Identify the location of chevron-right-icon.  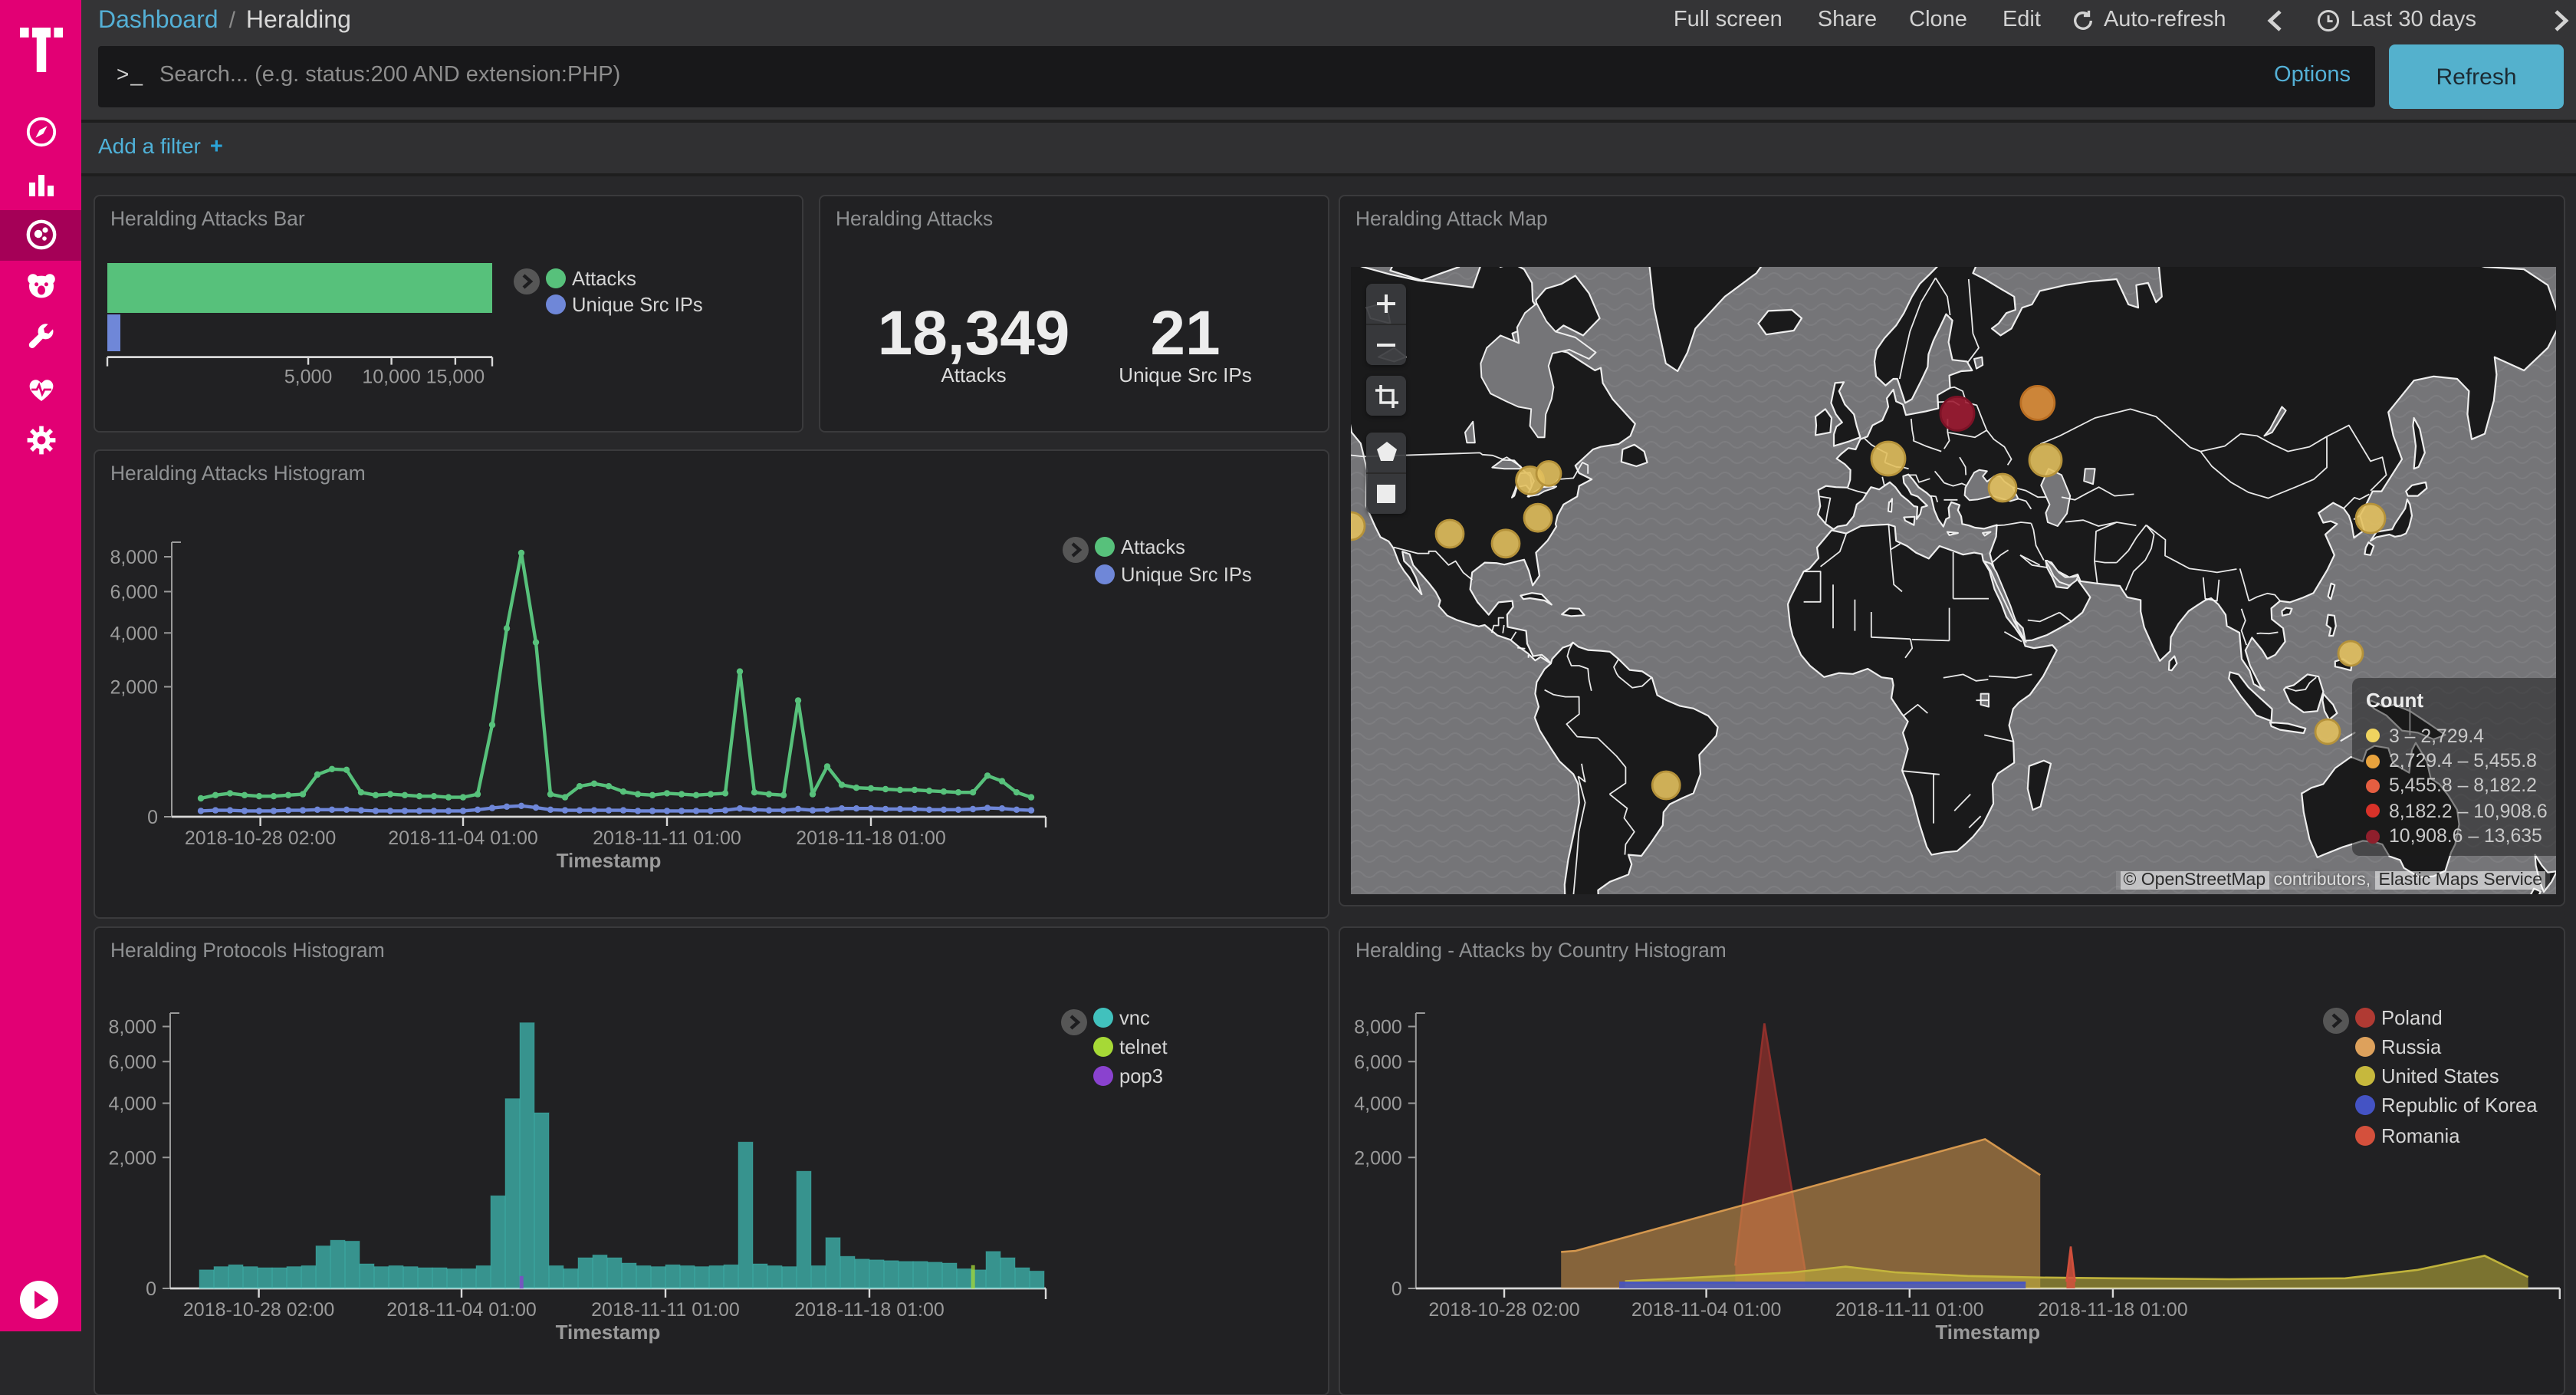
(2561, 19).